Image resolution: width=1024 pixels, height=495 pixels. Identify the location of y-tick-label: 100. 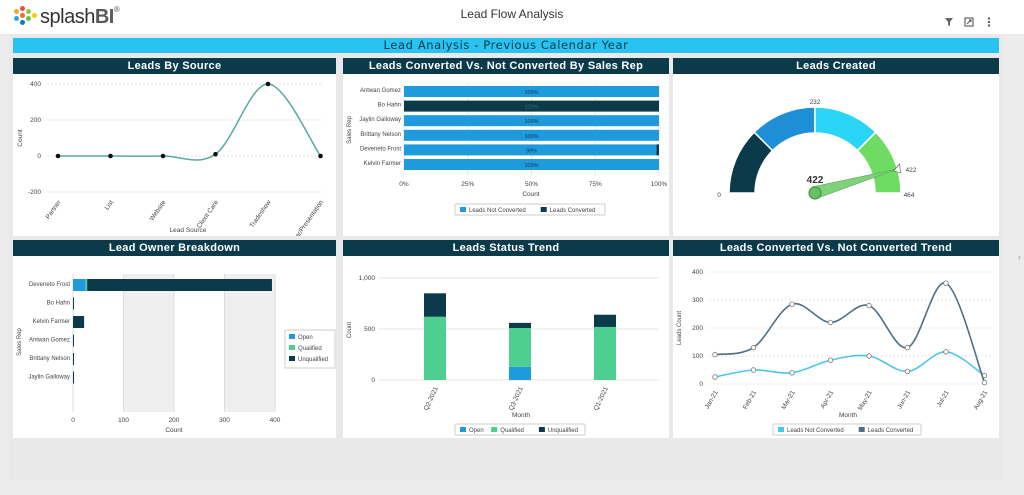
(697, 356).